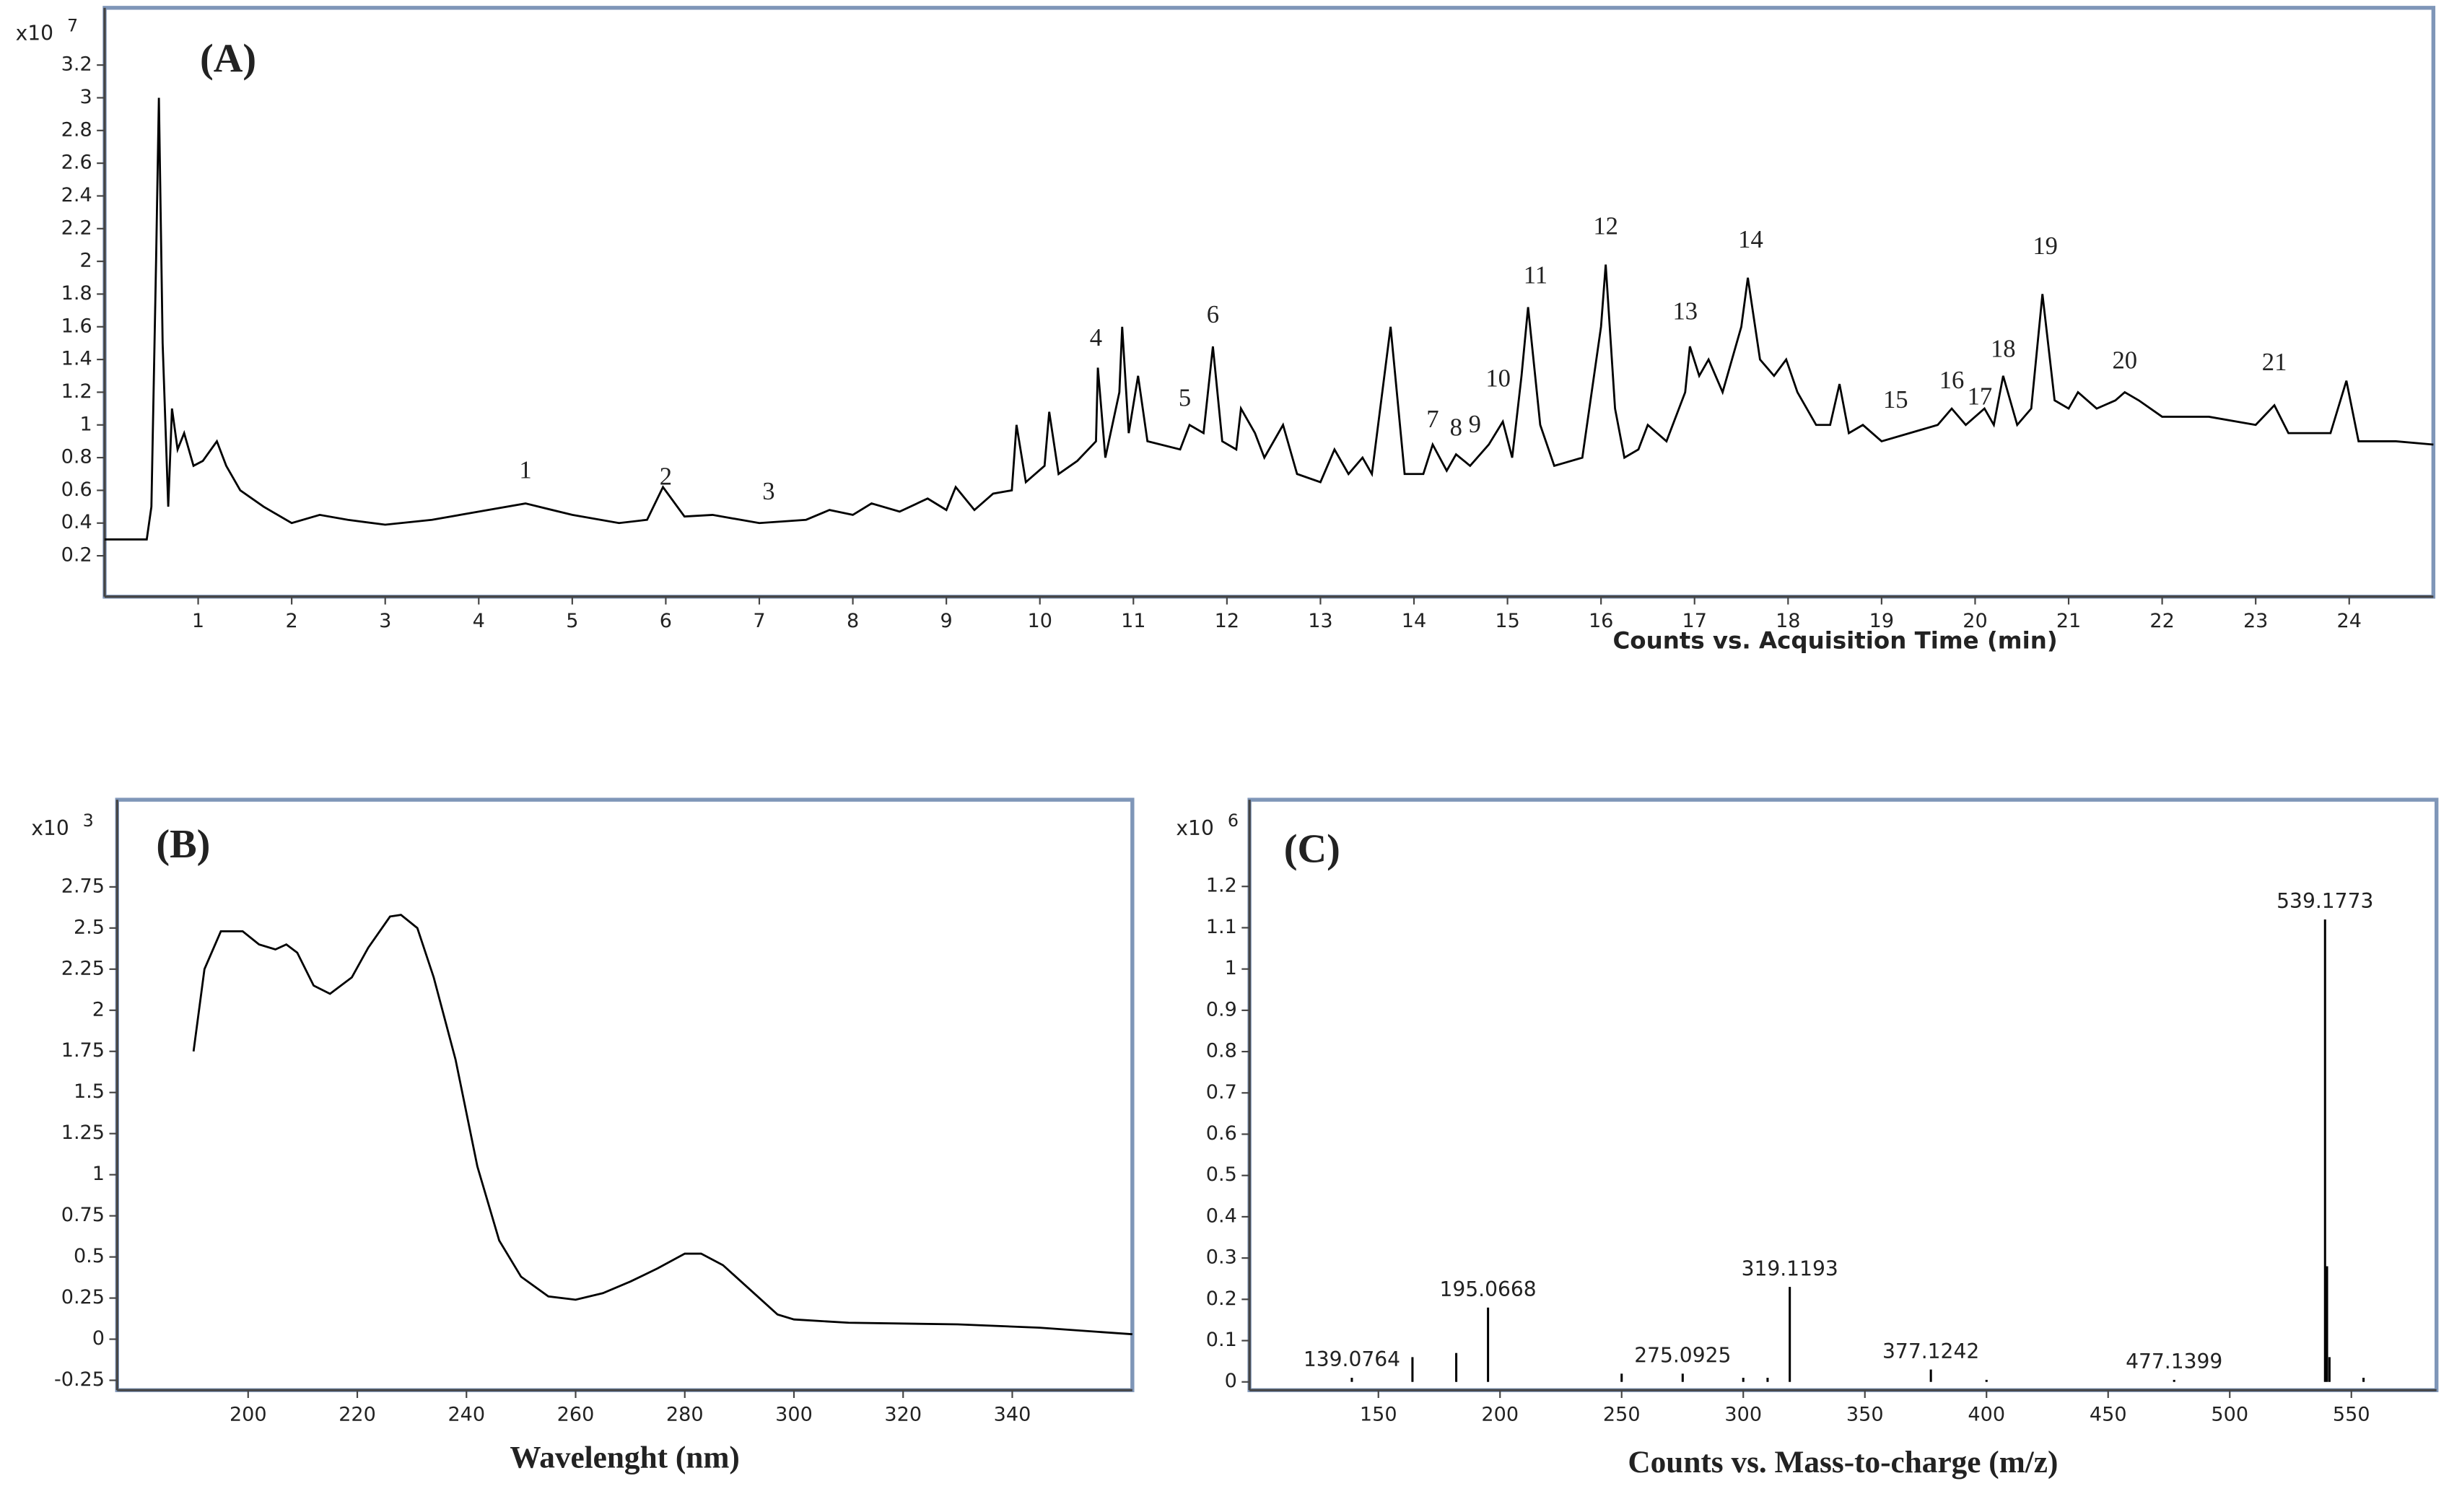 Image resolution: width=2449 pixels, height=1512 pixels. Describe the element at coordinates (1040, 621) in the screenshot. I see `x-tick-label: 10` at that location.